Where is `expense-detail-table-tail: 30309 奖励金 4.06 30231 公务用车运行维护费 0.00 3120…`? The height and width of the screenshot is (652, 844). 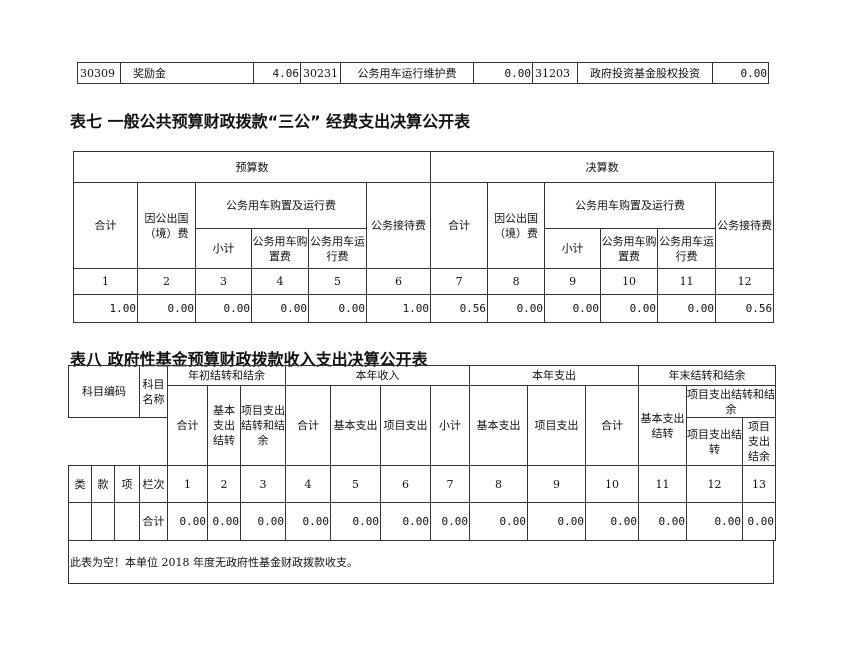 expense-detail-table-tail: 30309 奖励金 4.06 30231 公务用车运行维护费 0.00 3120… is located at coordinates (423, 73).